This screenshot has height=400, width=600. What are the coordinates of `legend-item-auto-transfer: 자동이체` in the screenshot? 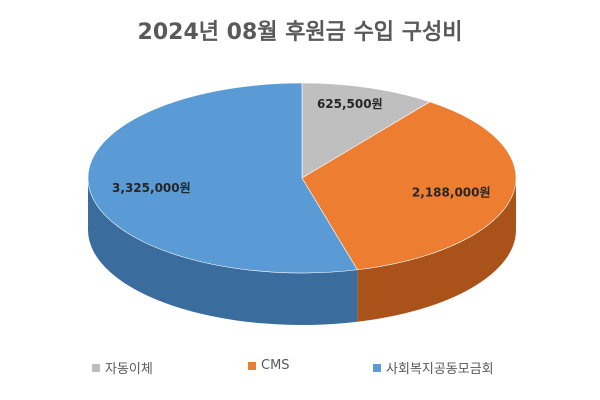 It's located at (122, 367).